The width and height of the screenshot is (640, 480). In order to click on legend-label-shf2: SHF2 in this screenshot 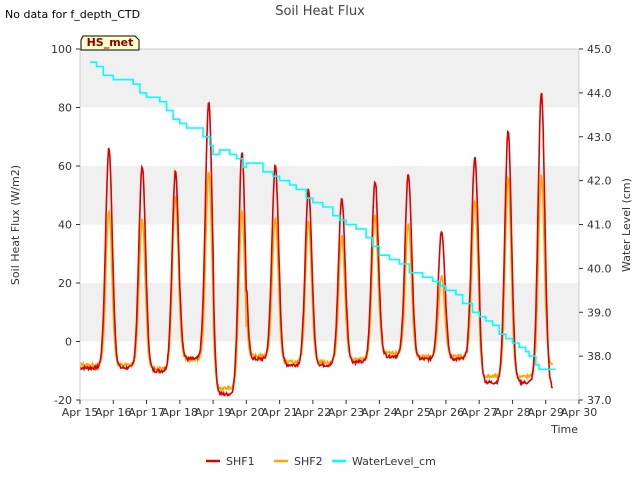, I will do `click(308, 461)`.